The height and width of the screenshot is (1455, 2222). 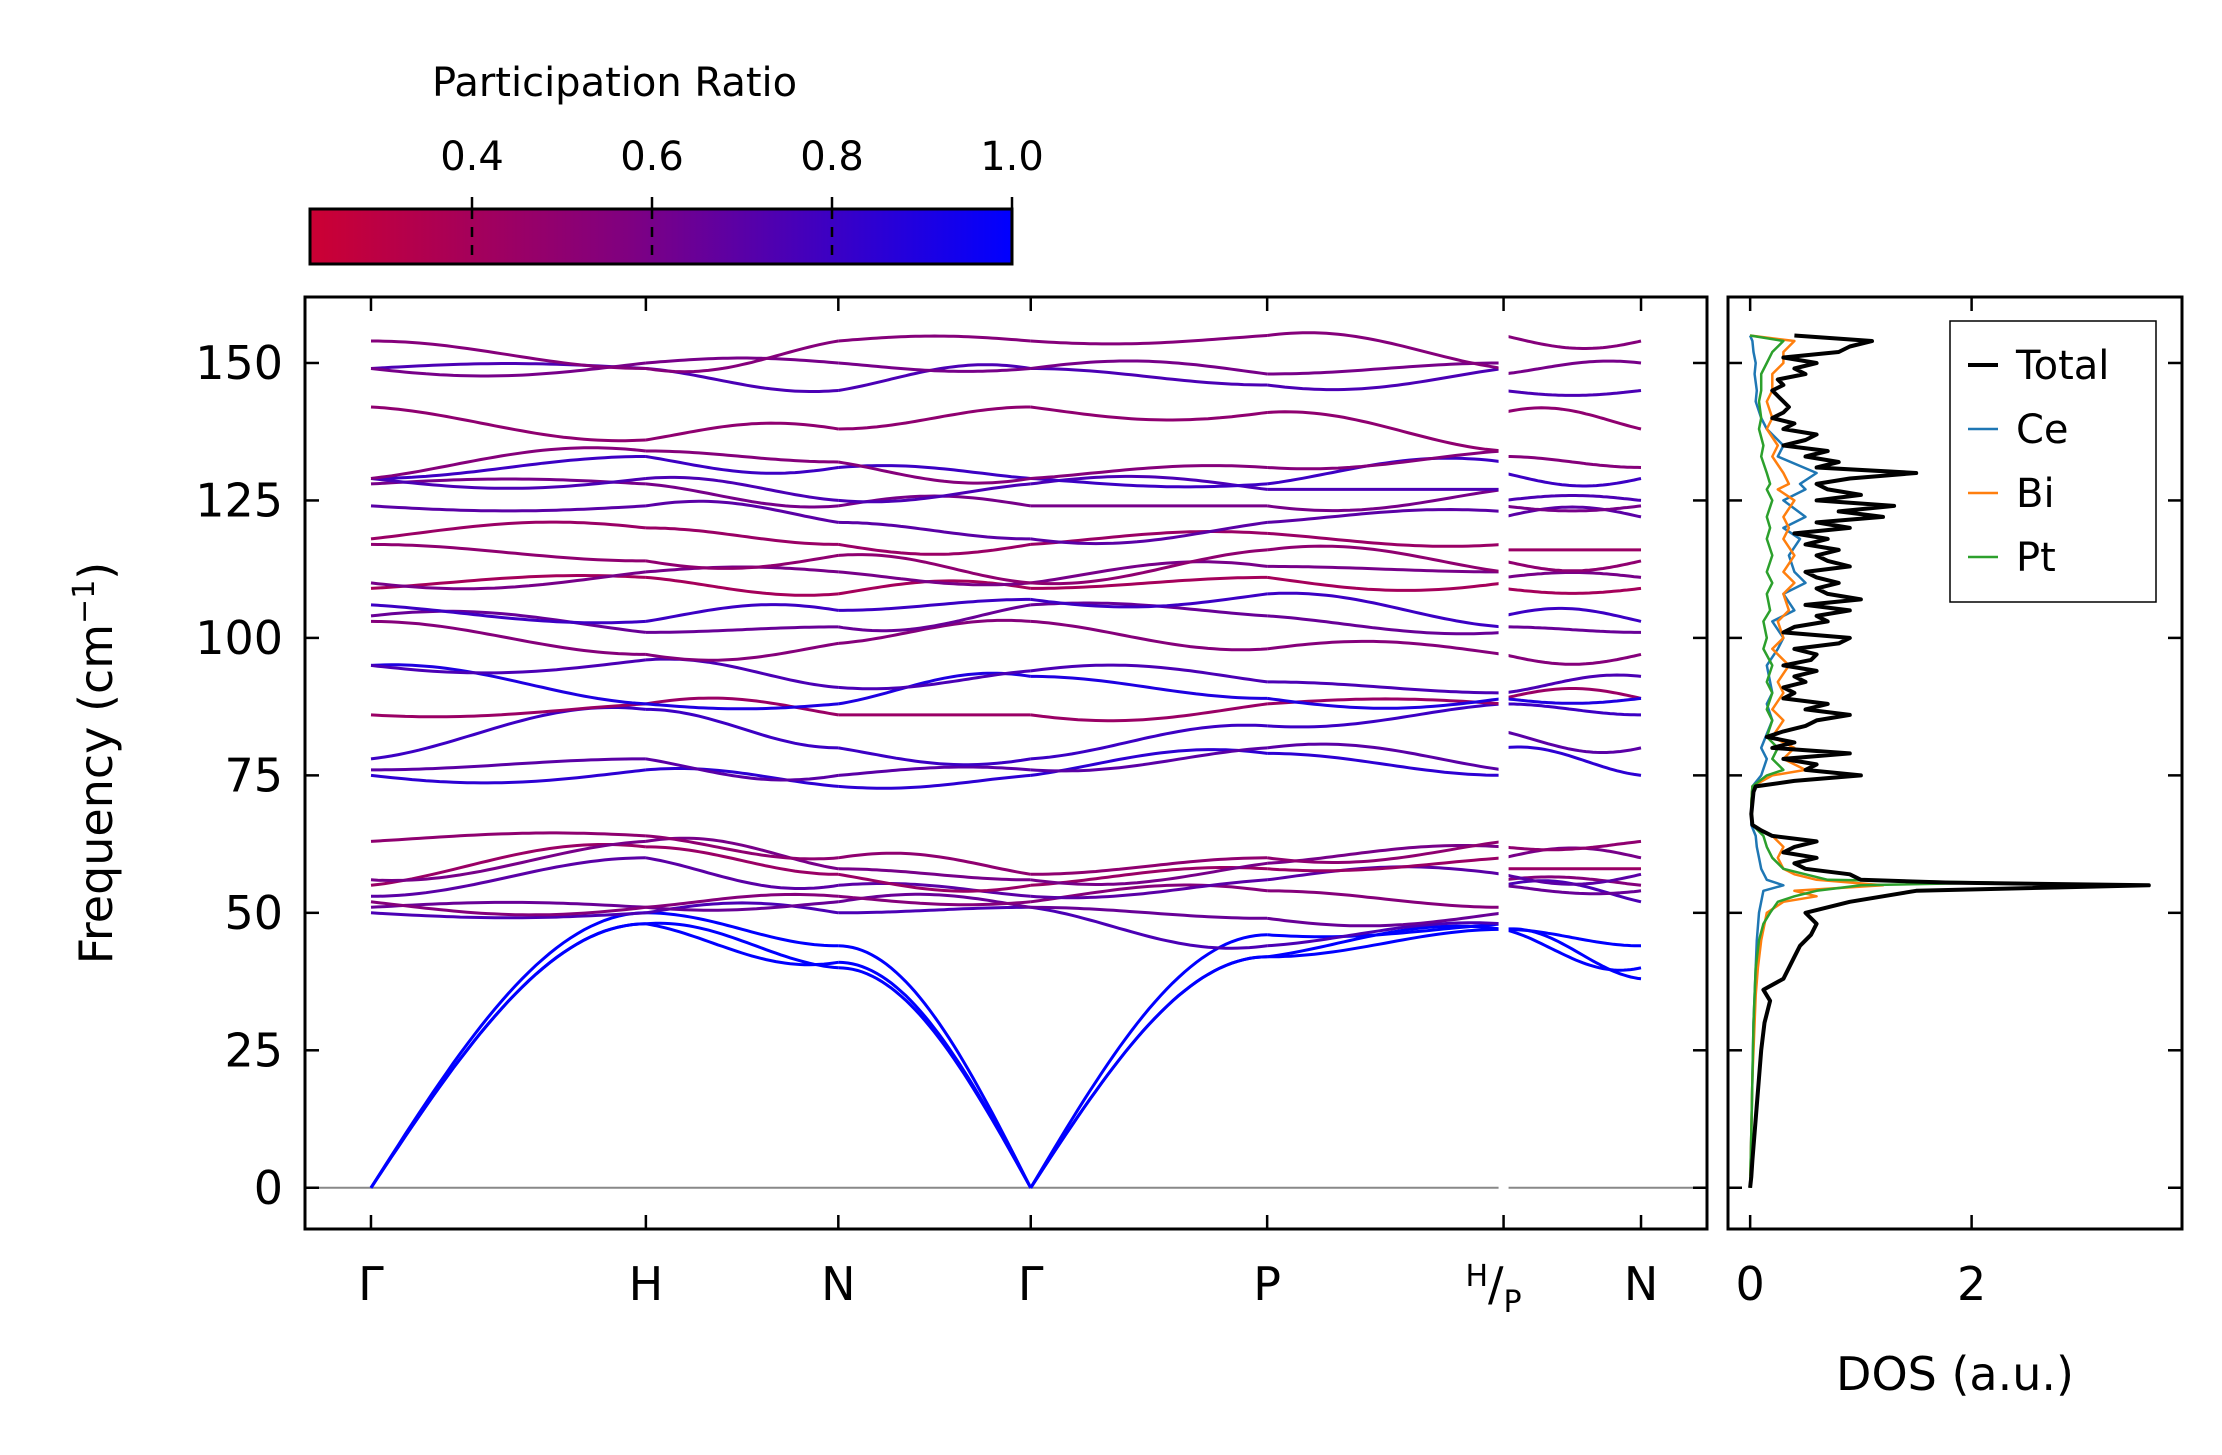 I want to click on x-tick-label: N, so click(x=838, y=1284).